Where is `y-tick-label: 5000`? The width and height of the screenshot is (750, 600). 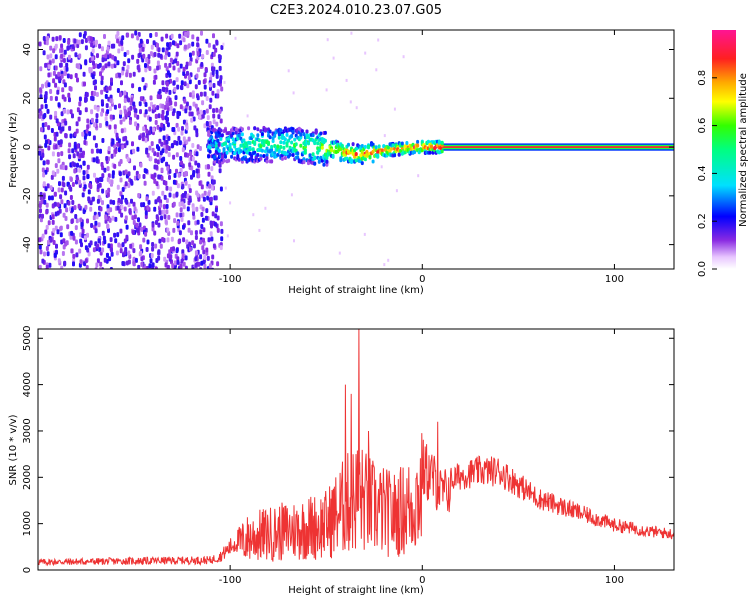
y-tick-label: 5000 is located at coordinates (27, 338).